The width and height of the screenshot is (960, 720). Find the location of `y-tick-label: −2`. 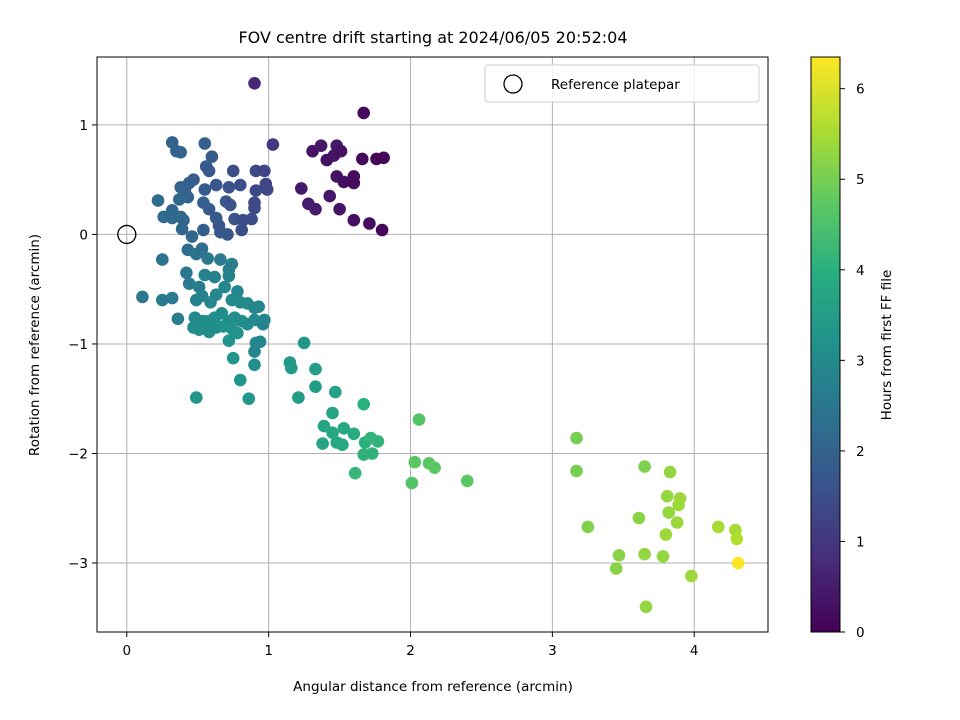

y-tick-label: −2 is located at coordinates (78, 454).